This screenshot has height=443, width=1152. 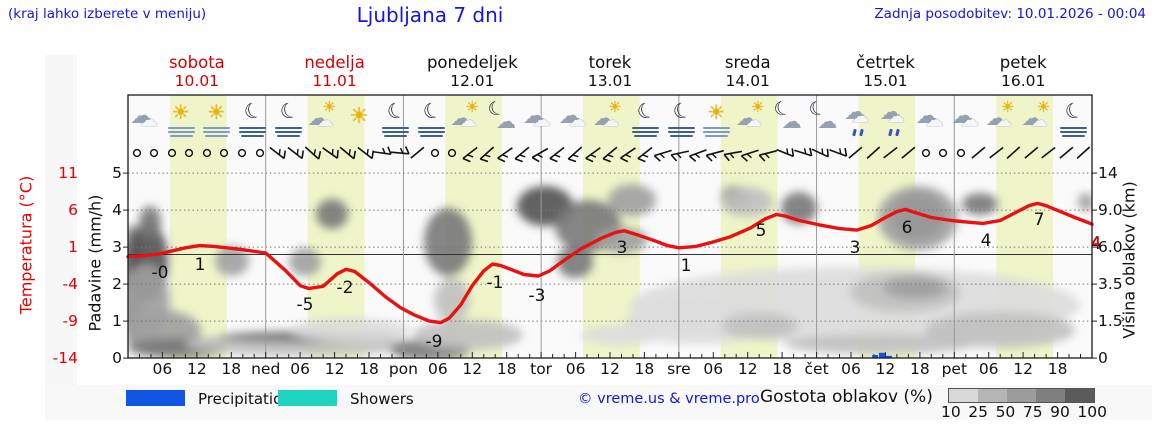 I want to click on temp-axis-title: Temperatura (°C), so click(x=26, y=245).